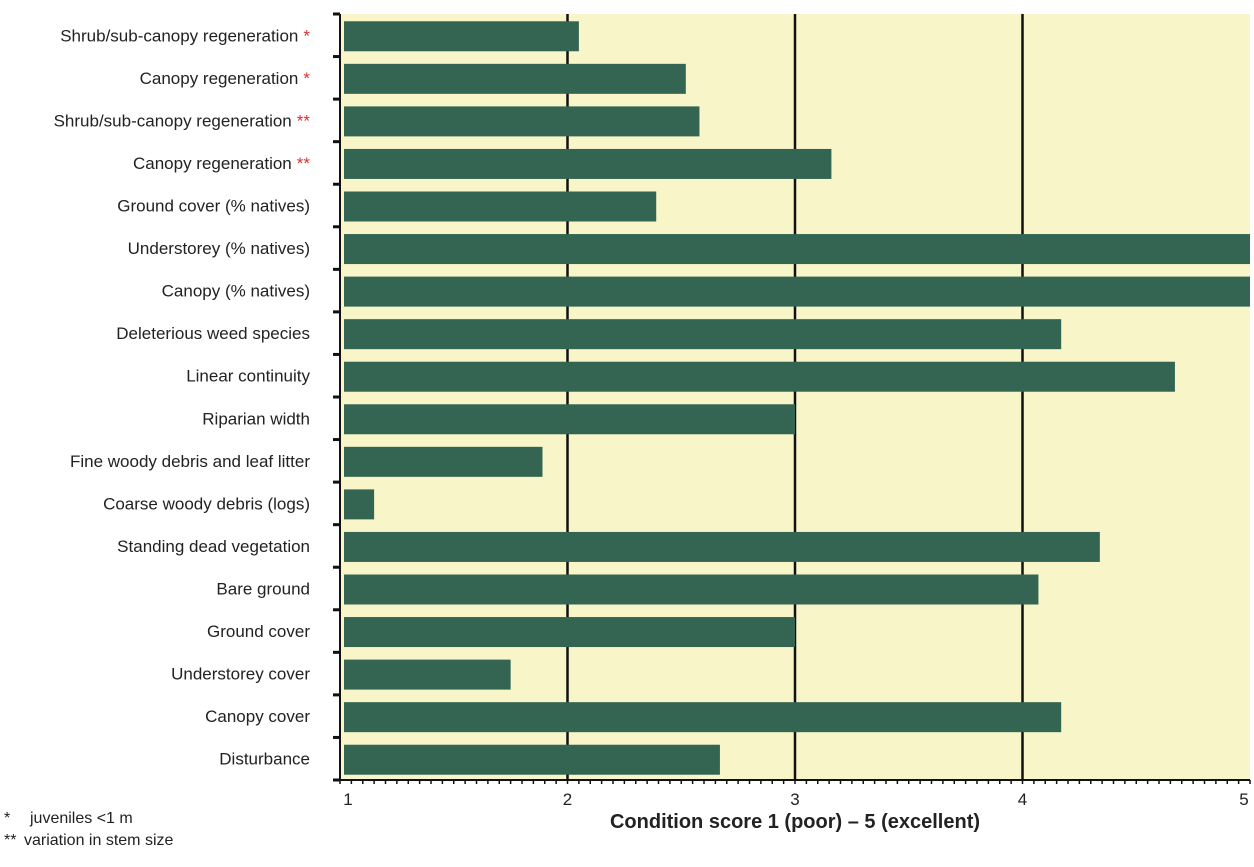 This screenshot has height=867, width=1254. I want to click on legend: * juveniles <1 m ** variation in stem size, so click(88, 829).